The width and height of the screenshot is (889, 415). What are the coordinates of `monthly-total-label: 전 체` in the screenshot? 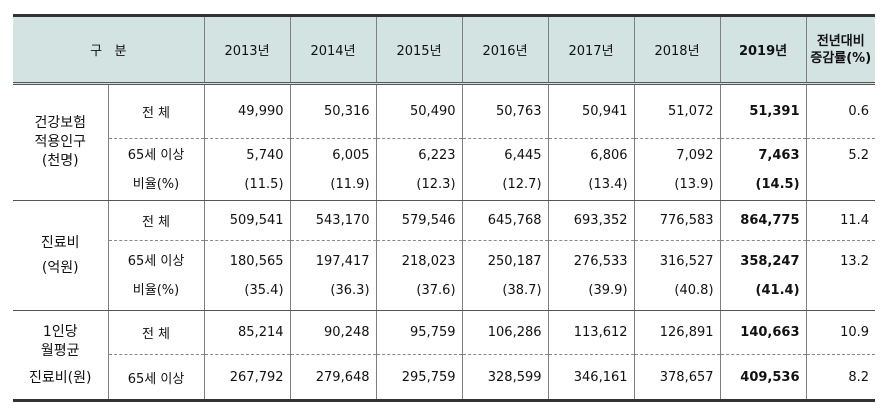 It's located at (156, 332).